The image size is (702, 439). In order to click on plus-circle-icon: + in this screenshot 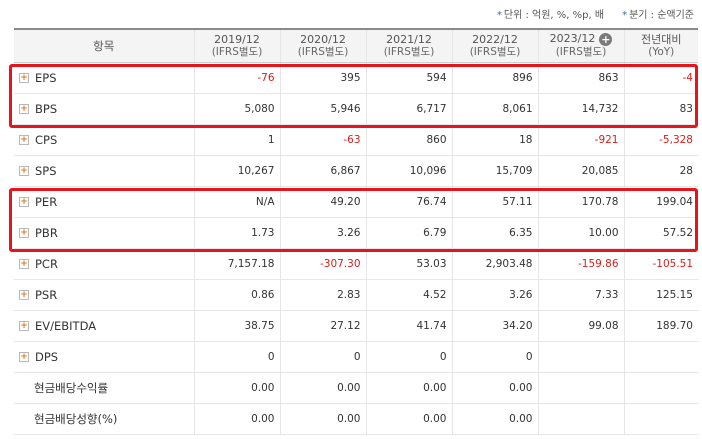, I will do `click(606, 40)`.